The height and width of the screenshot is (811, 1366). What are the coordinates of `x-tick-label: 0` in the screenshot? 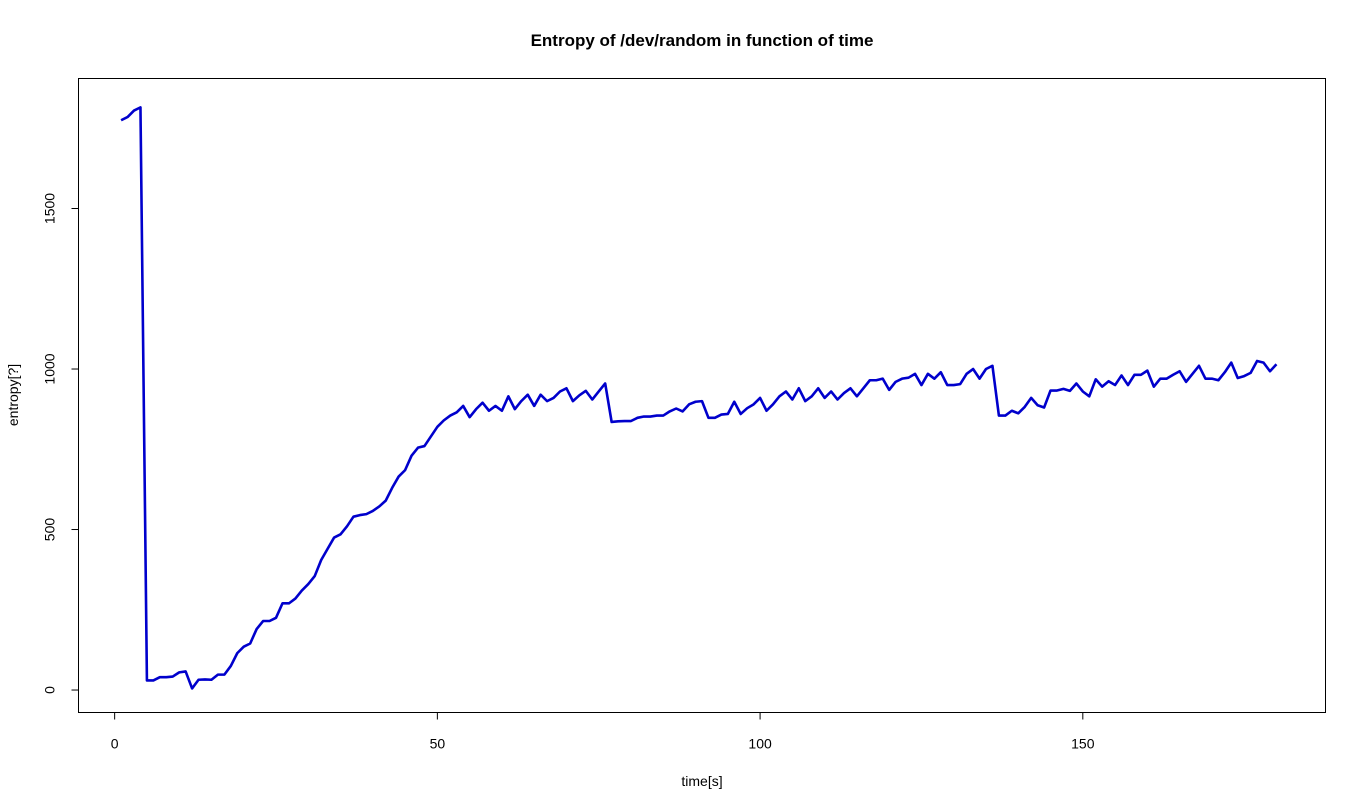 It's located at (115, 744).